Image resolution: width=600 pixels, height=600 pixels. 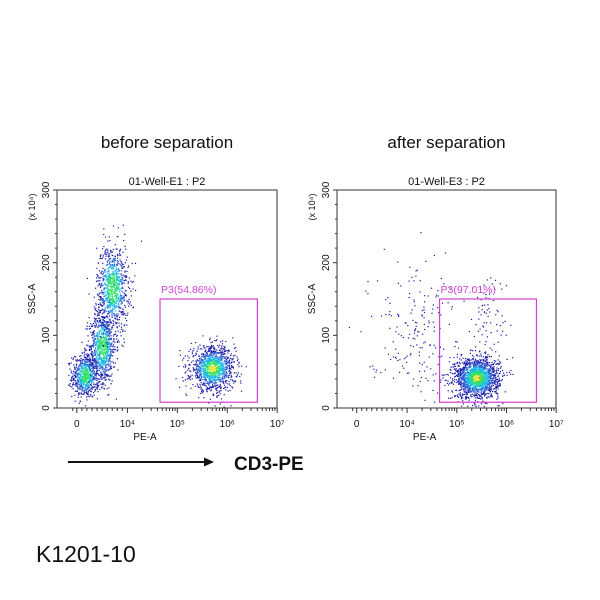 What do you see at coordinates (208, 350) in the screenshot?
I see `gate-p3` at bounding box center [208, 350].